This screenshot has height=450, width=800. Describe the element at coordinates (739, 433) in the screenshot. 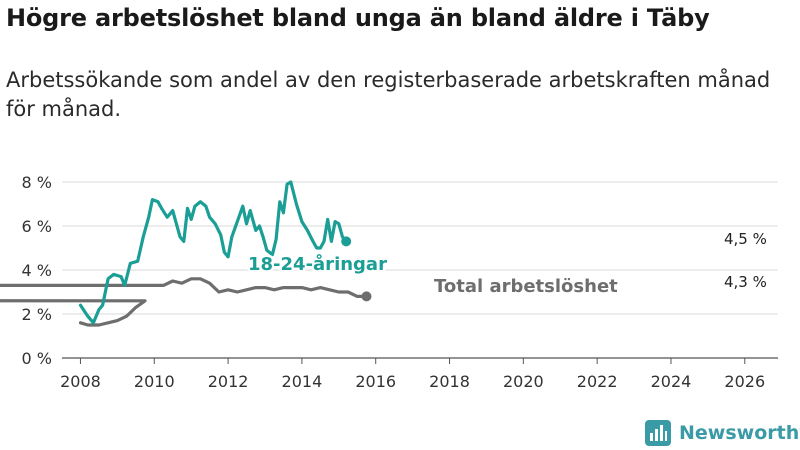

I see `brand-name: Newsworthy` at that location.